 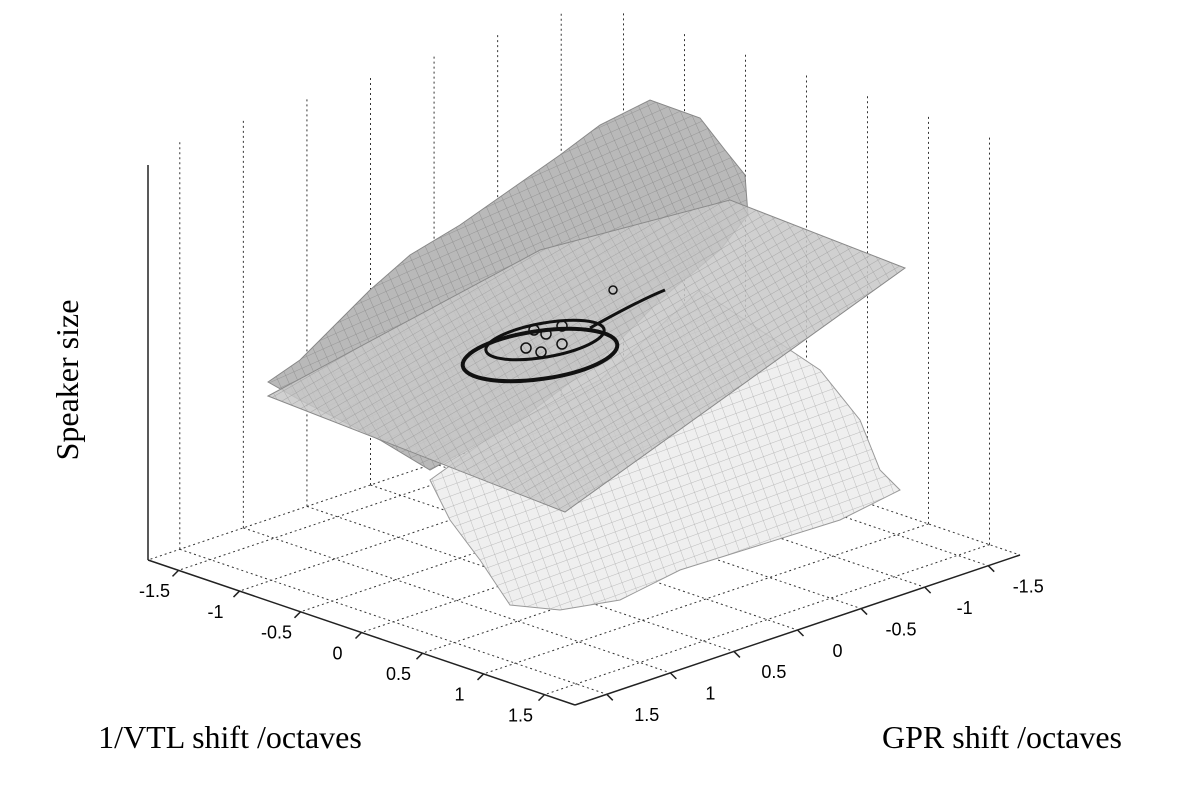 What do you see at coordinates (67, 380) in the screenshot?
I see `z-axis-label: Speaker size` at bounding box center [67, 380].